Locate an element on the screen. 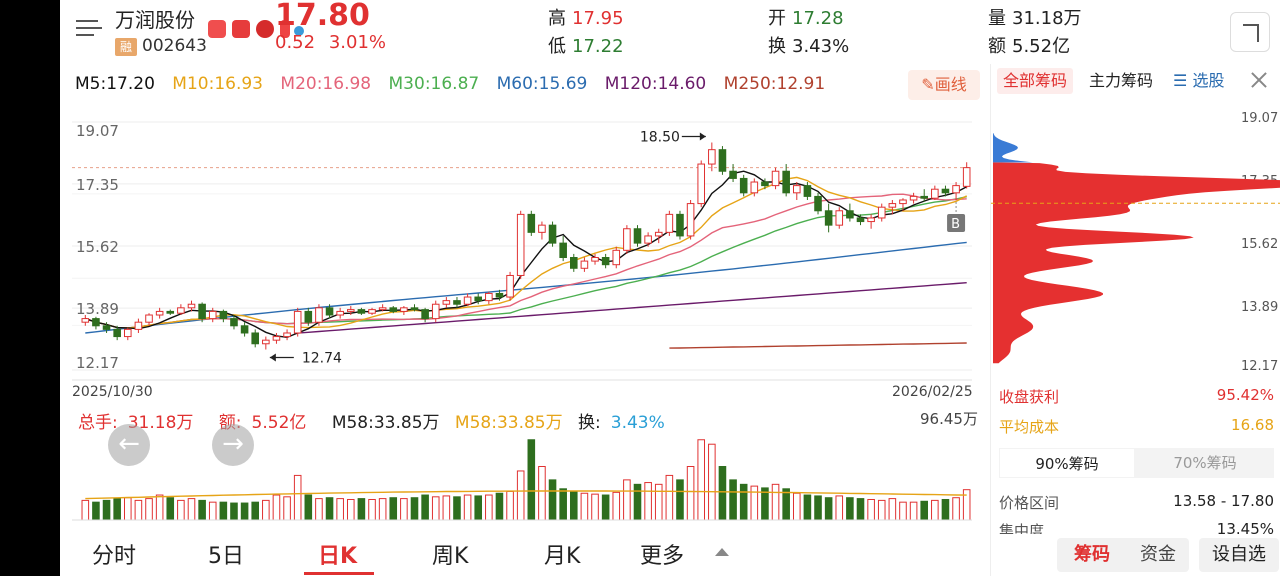 The height and width of the screenshot is (576, 1280). chips-button: 筹码 is located at coordinates (1092, 554).